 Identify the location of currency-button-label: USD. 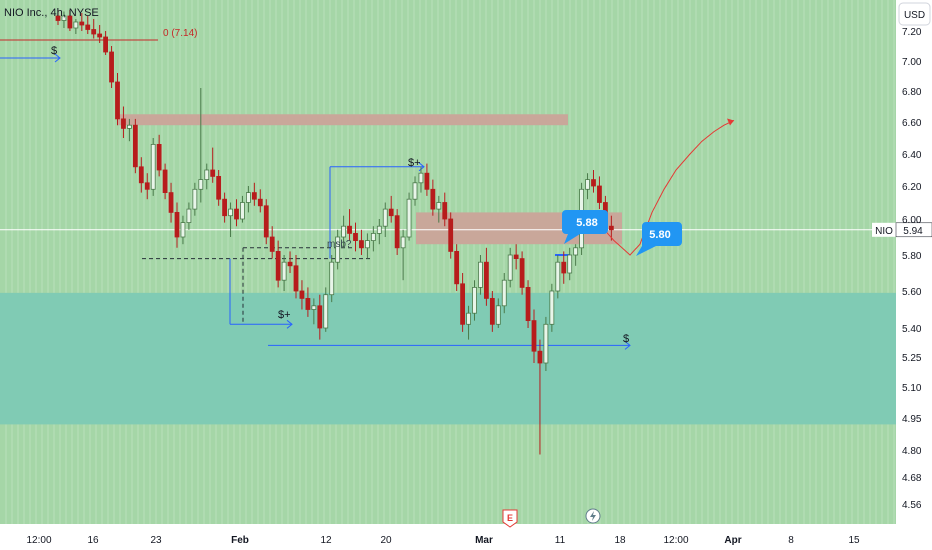
(914, 15).